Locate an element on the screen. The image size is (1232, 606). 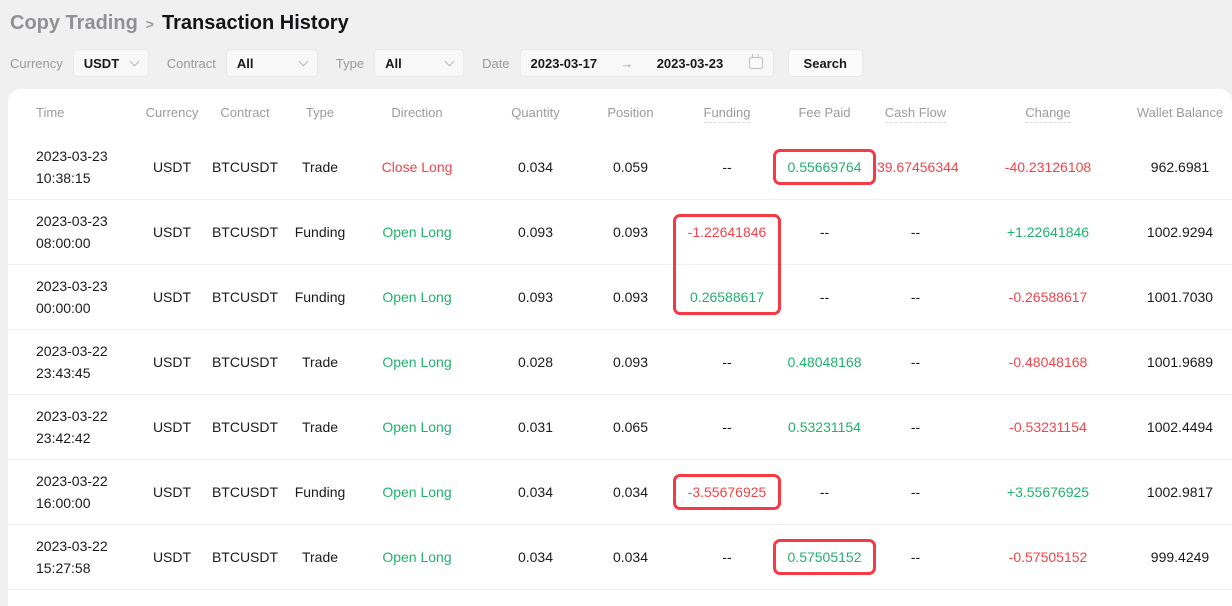
column-header-currency: Currency is located at coordinates (172, 112).